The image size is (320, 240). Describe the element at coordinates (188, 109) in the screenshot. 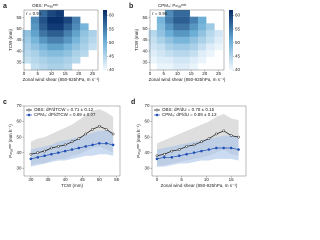

I see `legend-label: OBS: dP/dU = 0.78 ± 0.15` at that location.